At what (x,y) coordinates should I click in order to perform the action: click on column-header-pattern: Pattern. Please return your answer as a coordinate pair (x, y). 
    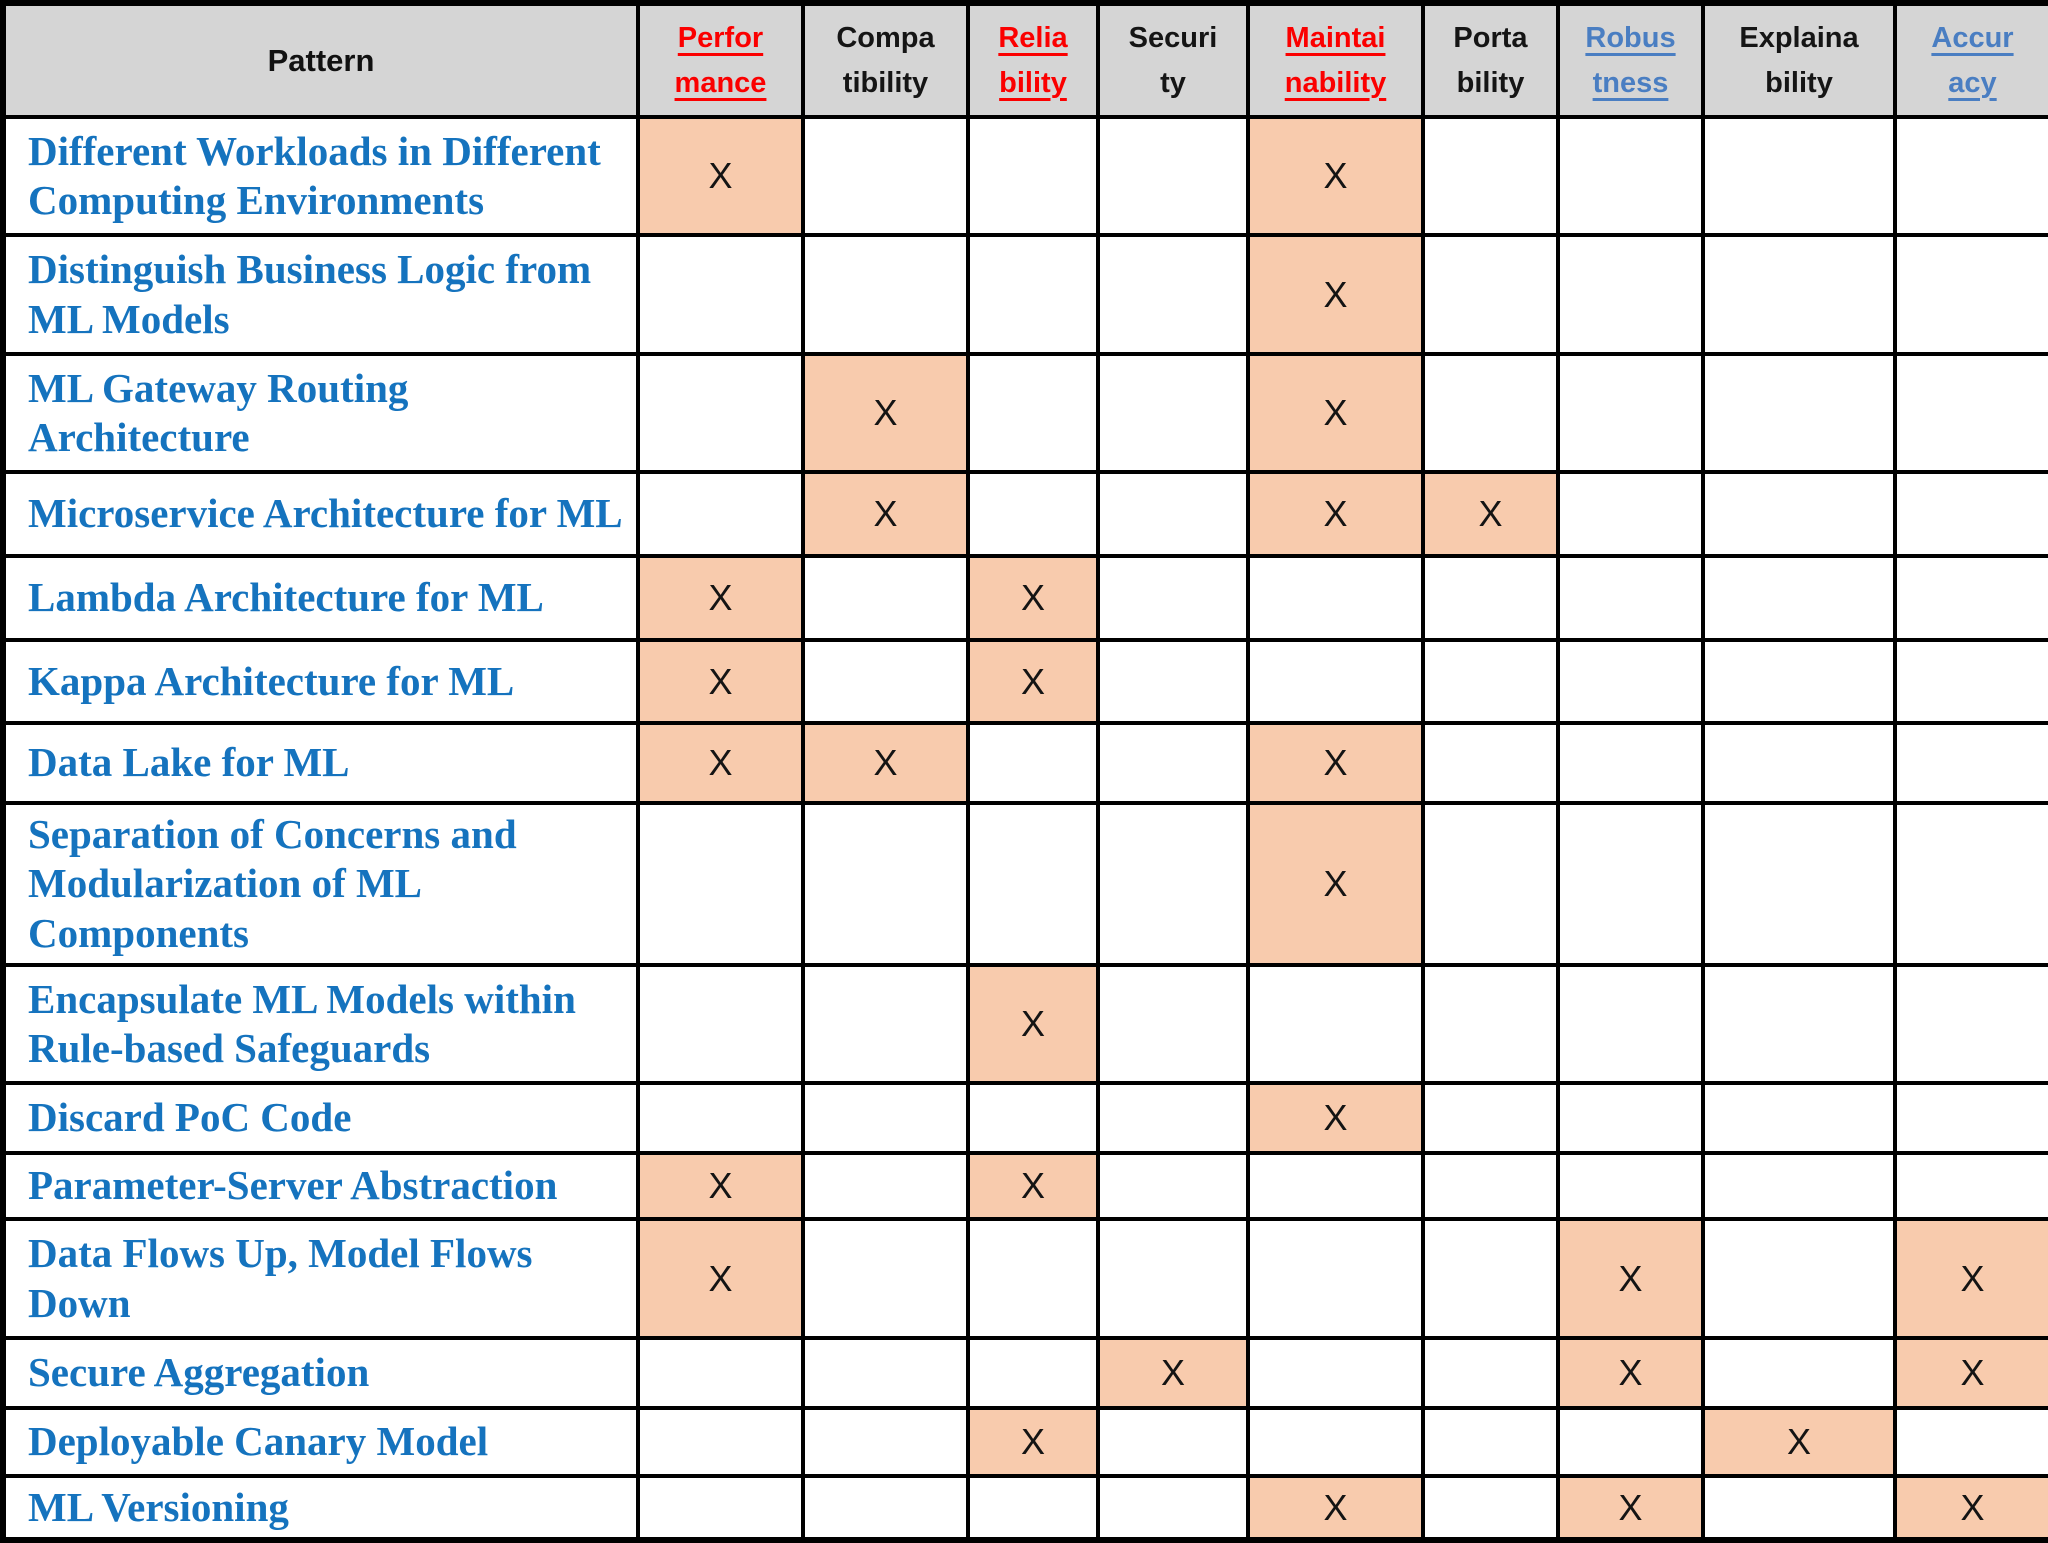
    Looking at the image, I should click on (320, 60).